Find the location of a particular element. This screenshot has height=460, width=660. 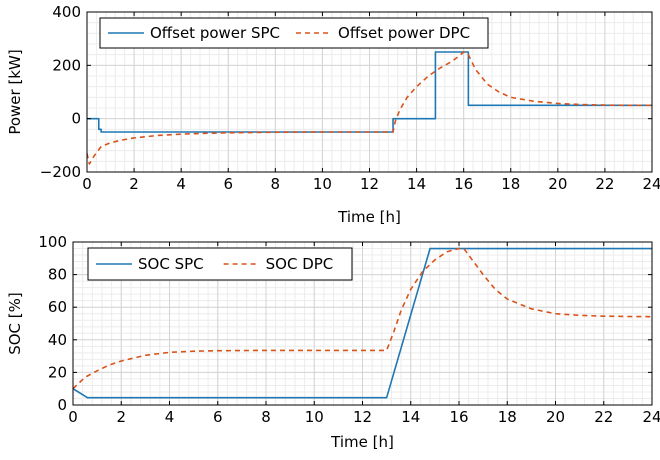

legend-label: SOC DPC is located at coordinates (300, 264).